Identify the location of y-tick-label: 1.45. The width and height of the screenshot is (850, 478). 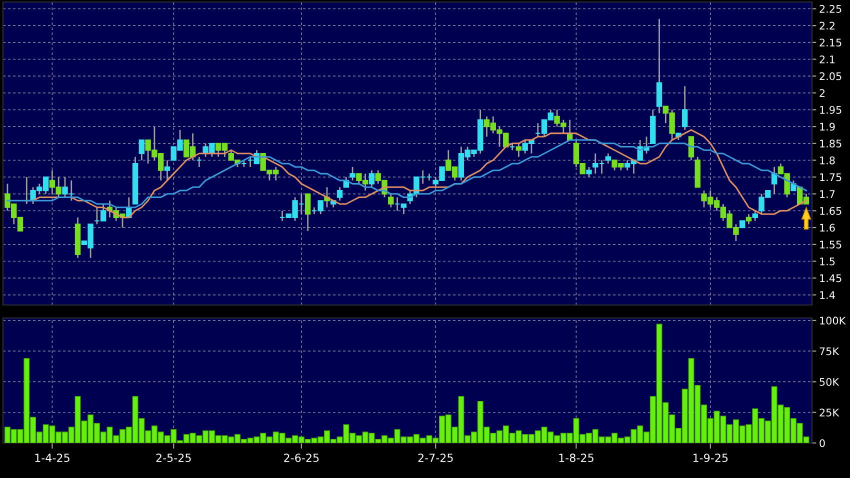
(831, 278).